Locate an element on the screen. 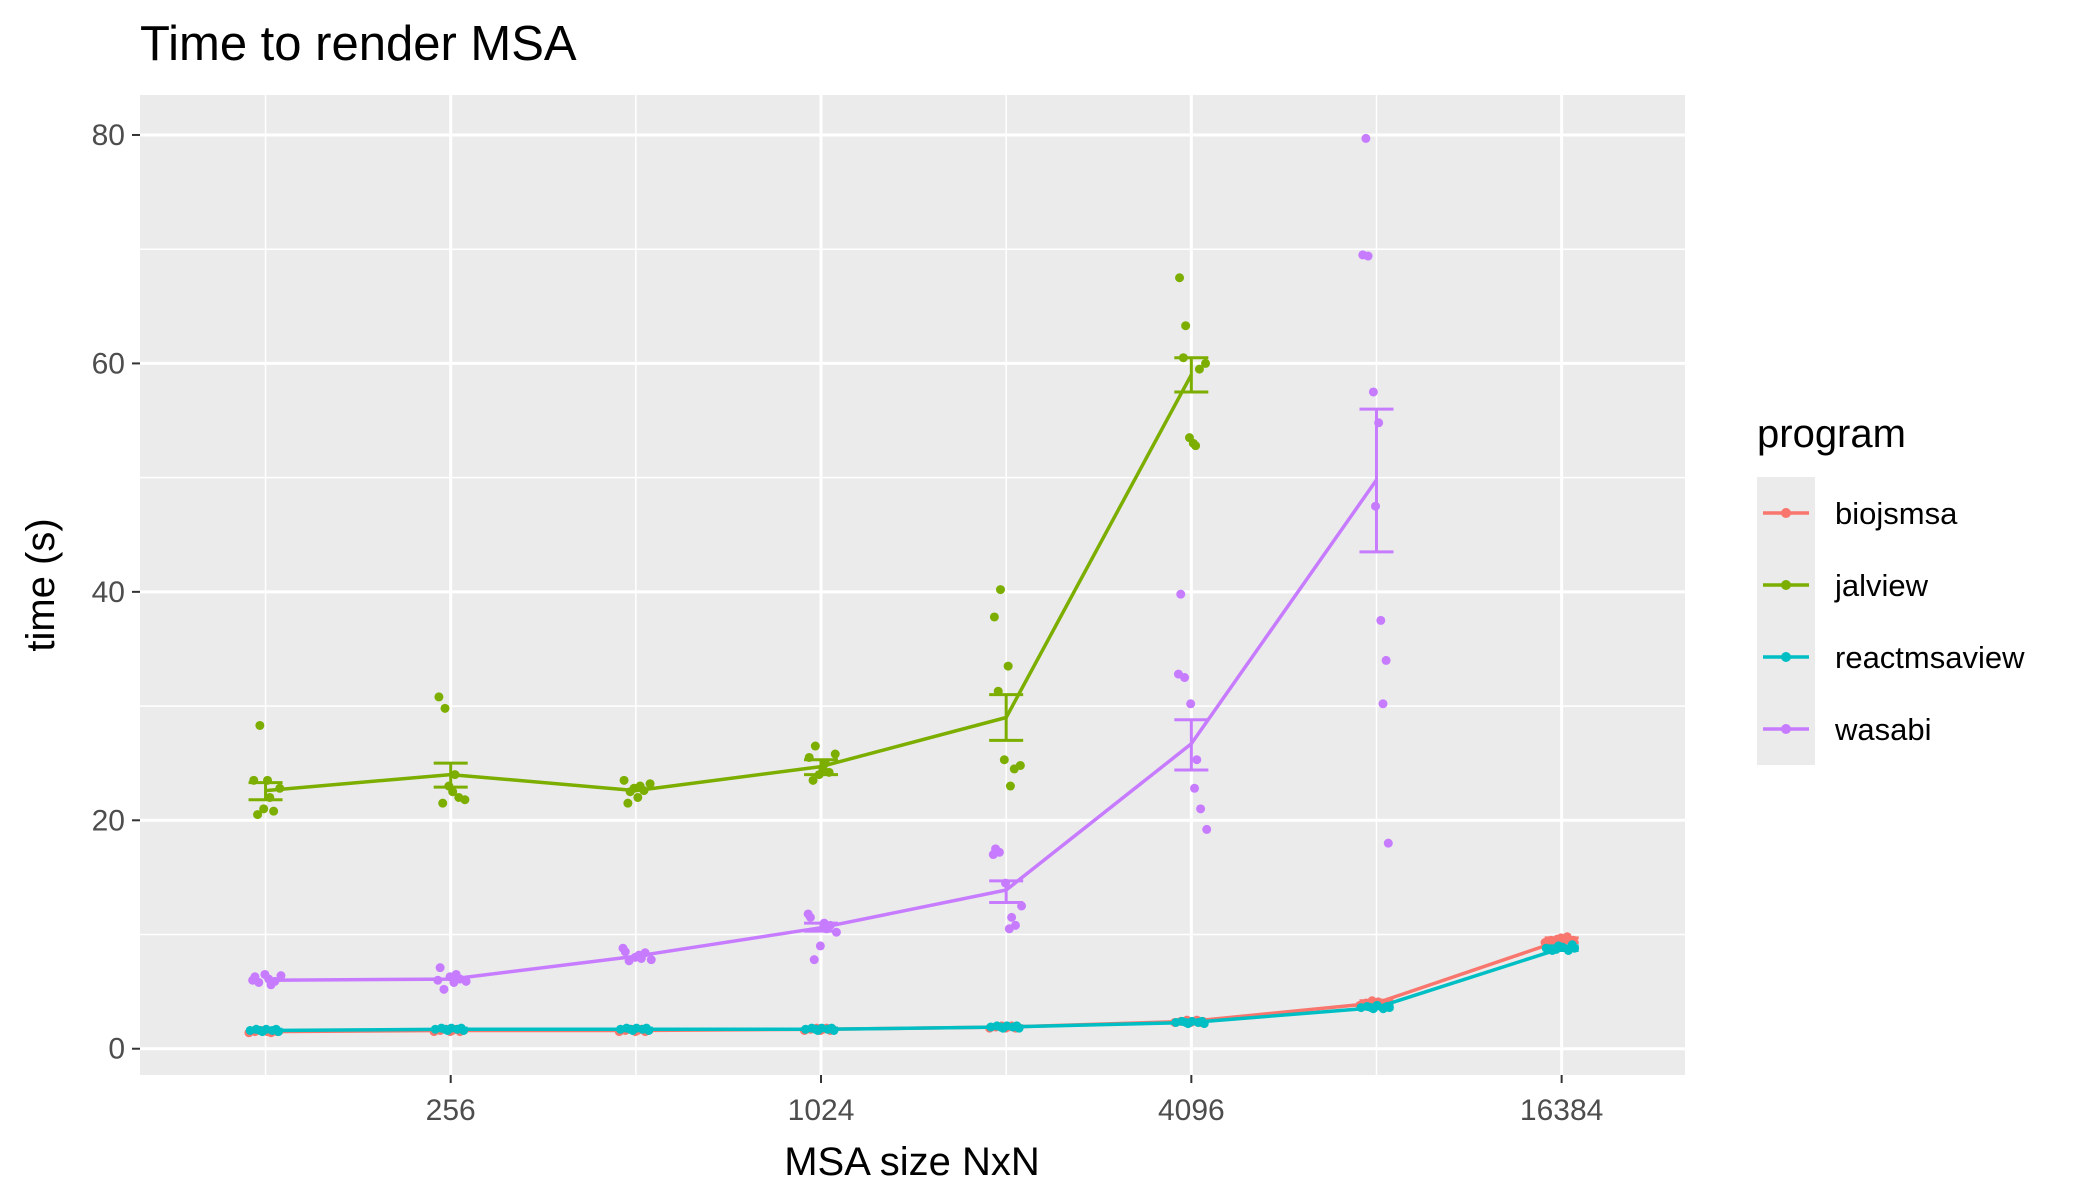 Image resolution: width=2100 pixels, height=1200 pixels. x-tick-label: 4096 is located at coordinates (1191, 1110).